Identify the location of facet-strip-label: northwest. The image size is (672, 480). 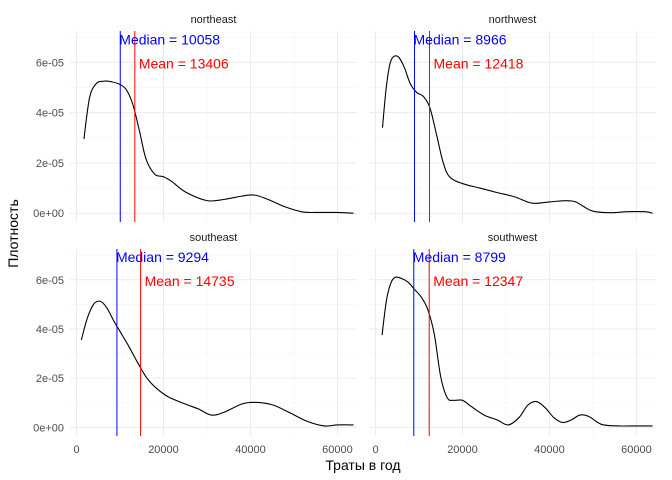
(513, 20).